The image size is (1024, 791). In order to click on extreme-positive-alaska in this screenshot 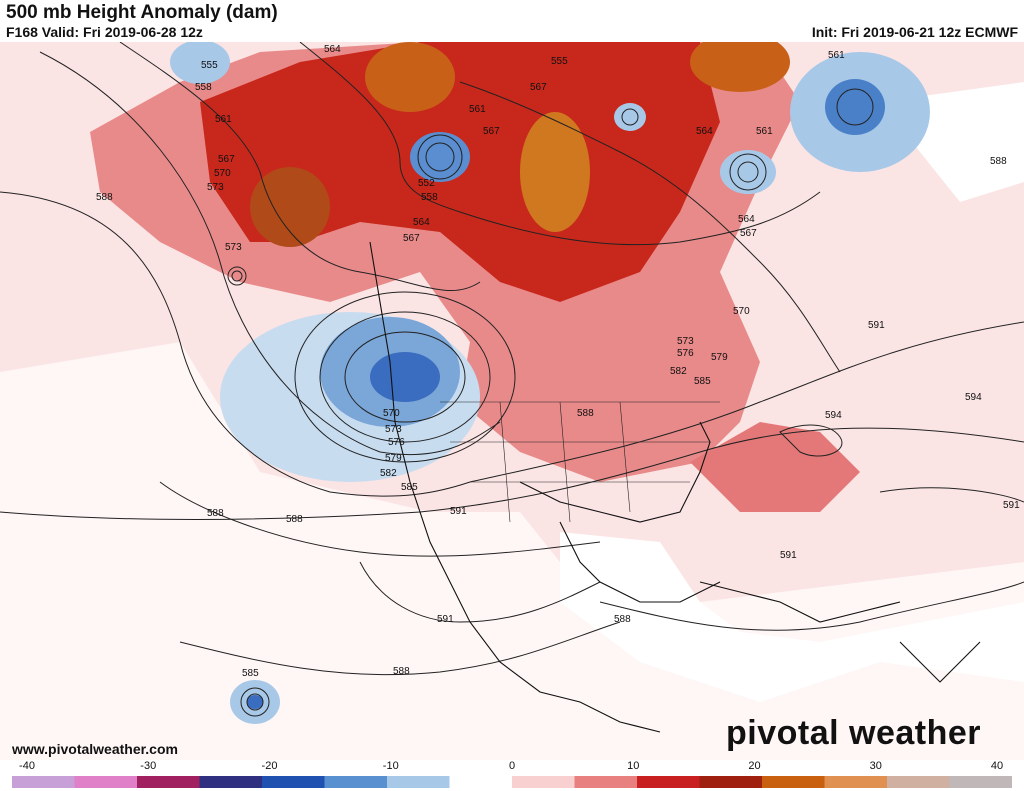, I will do `click(290, 207)`.